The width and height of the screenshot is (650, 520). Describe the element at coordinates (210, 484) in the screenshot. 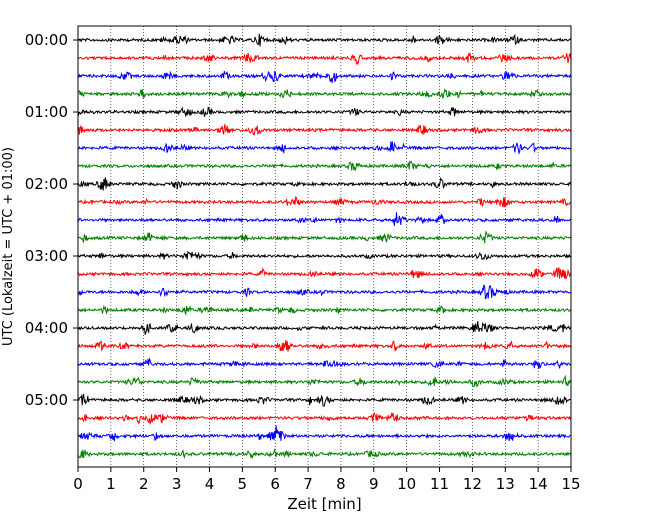

I see `x-tick-label: 4` at that location.